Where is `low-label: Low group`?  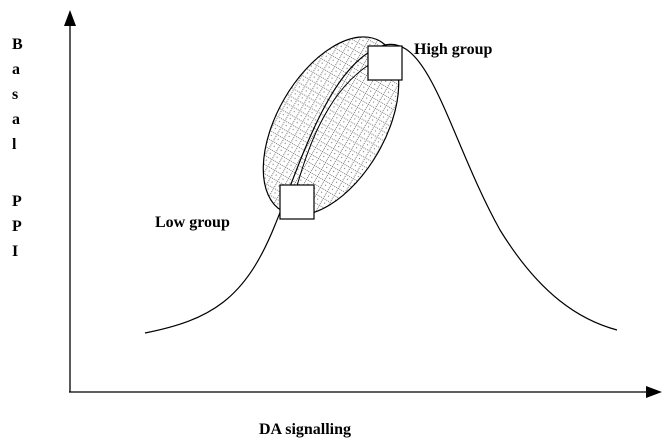
low-label: Low group is located at coordinates (192, 222).